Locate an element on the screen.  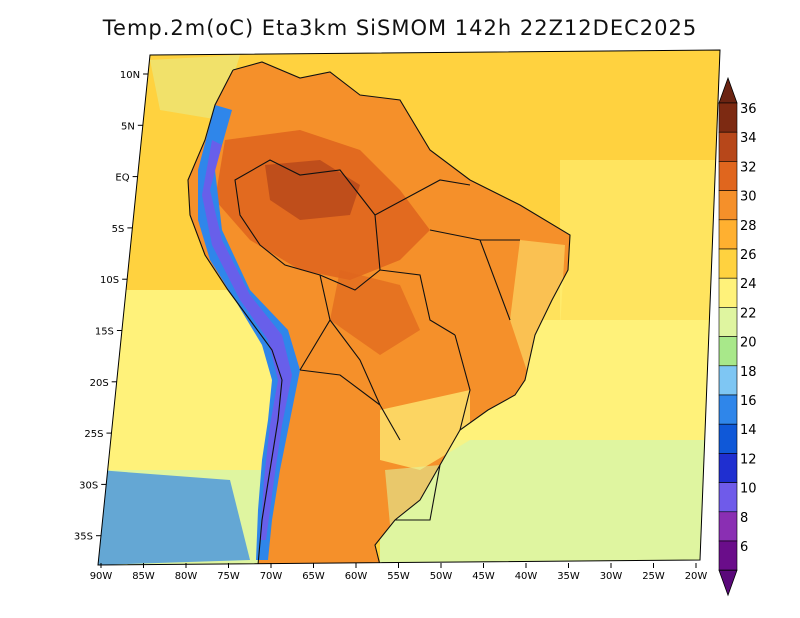
colorbar-label: 14 is located at coordinates (748, 430).